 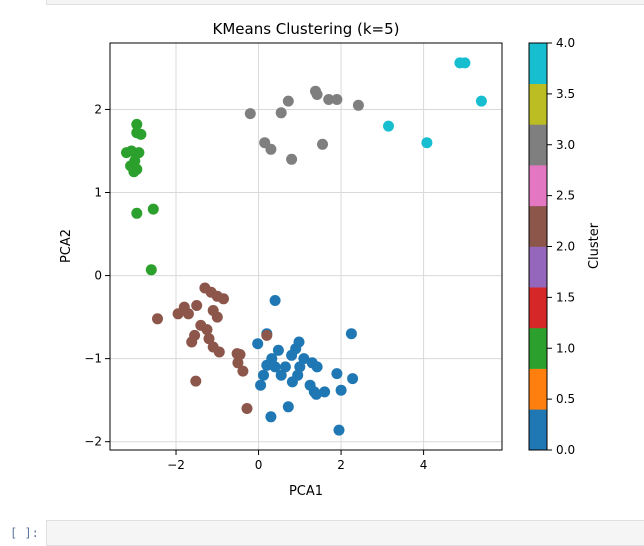 I want to click on y-tick-label: 0, so click(x=98, y=276).